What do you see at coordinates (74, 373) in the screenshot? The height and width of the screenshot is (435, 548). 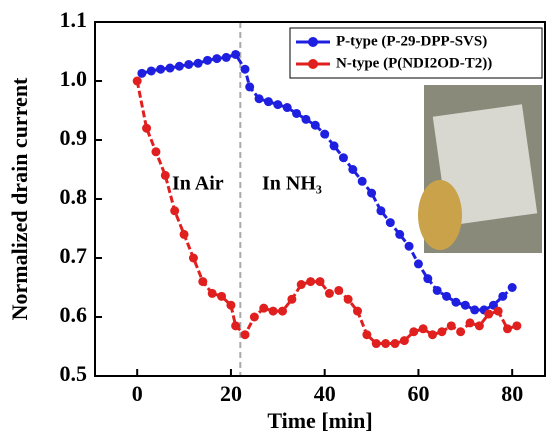 I see `y-tick-label: 0.5` at bounding box center [74, 373].